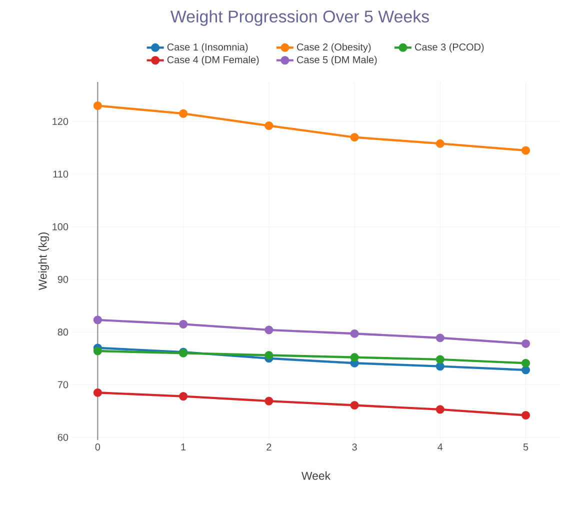  What do you see at coordinates (63, 437) in the screenshot?
I see `y-tick-label: 60` at bounding box center [63, 437].